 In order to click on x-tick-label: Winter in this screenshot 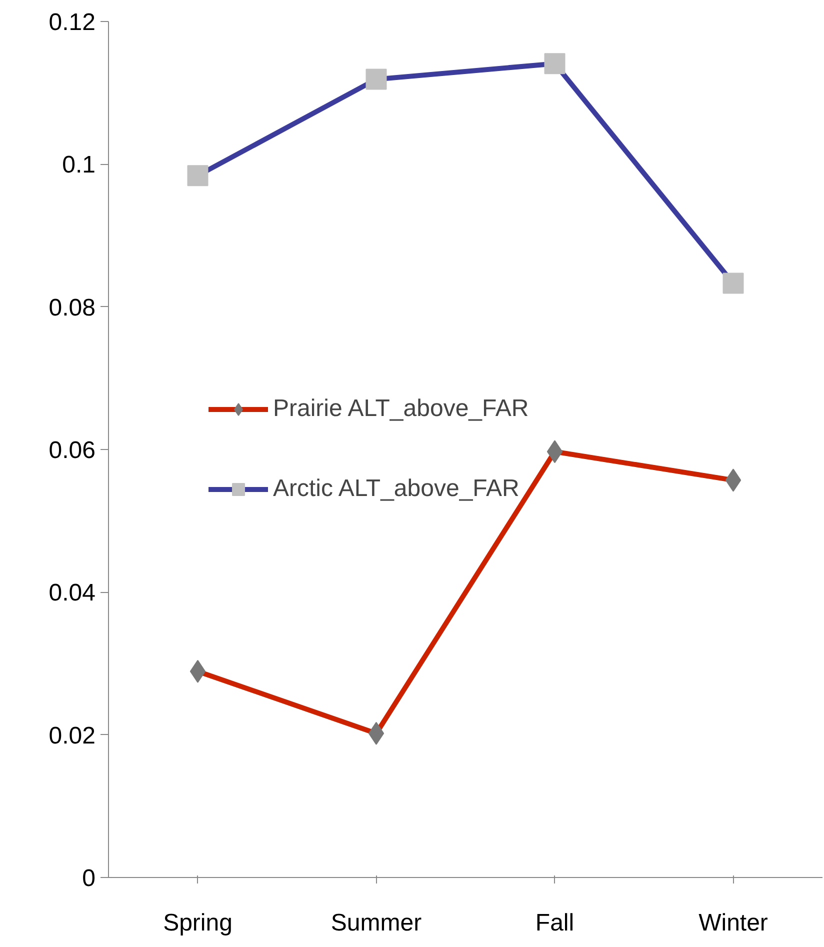, I will do `click(733, 923)`.